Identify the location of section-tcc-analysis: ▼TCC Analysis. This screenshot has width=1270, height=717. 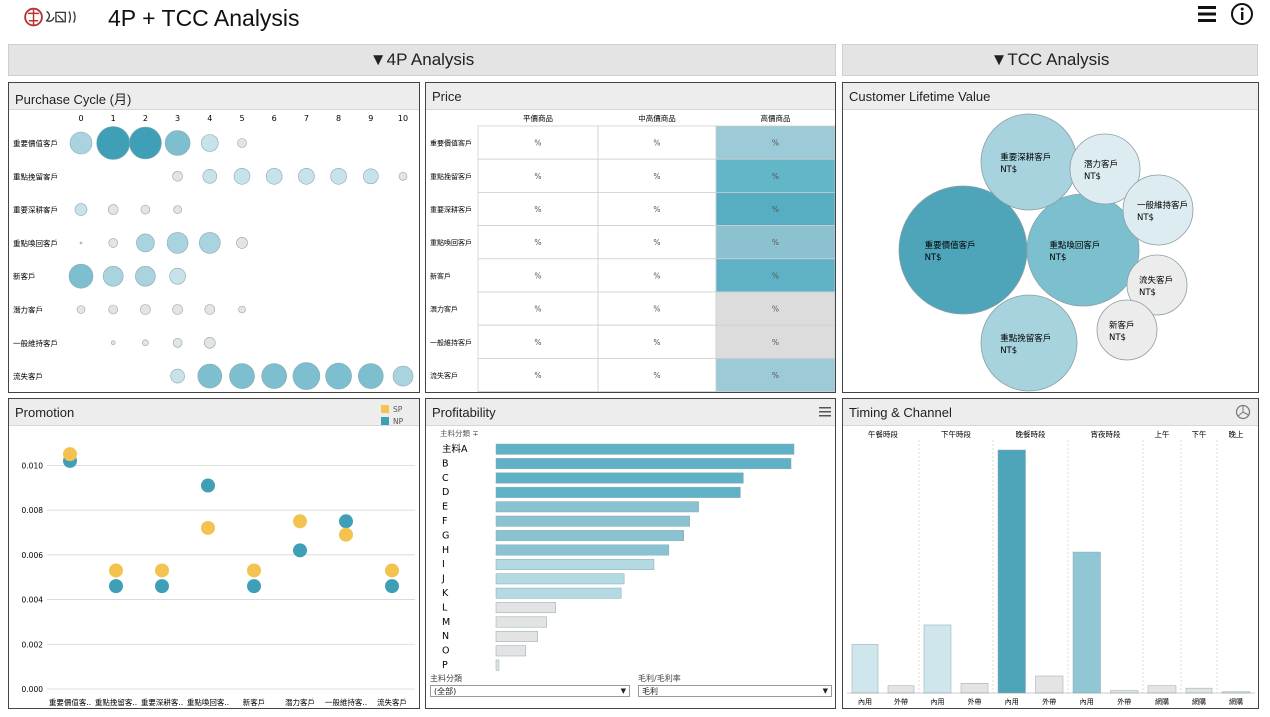
(1050, 60).